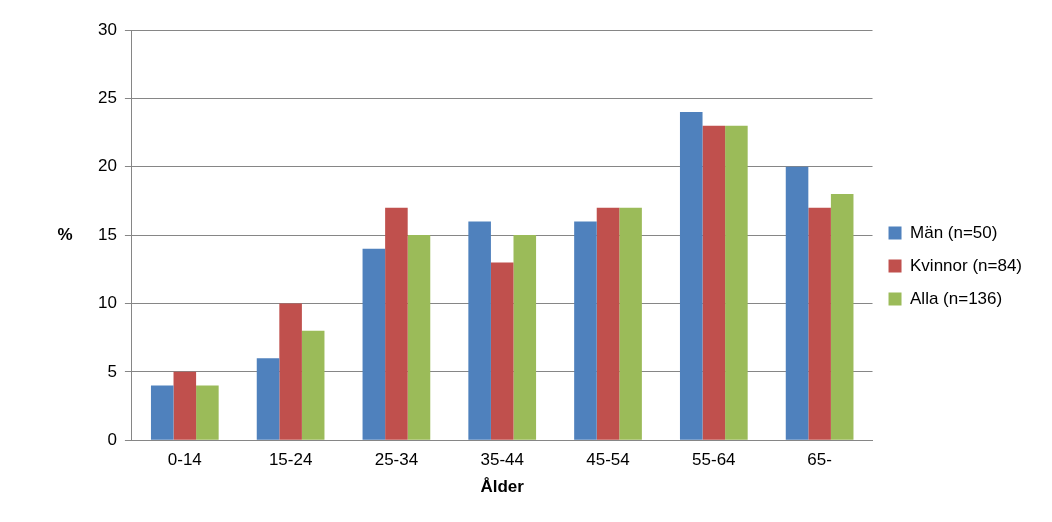  What do you see at coordinates (107, 234) in the screenshot?
I see `y-tick-label: 15` at bounding box center [107, 234].